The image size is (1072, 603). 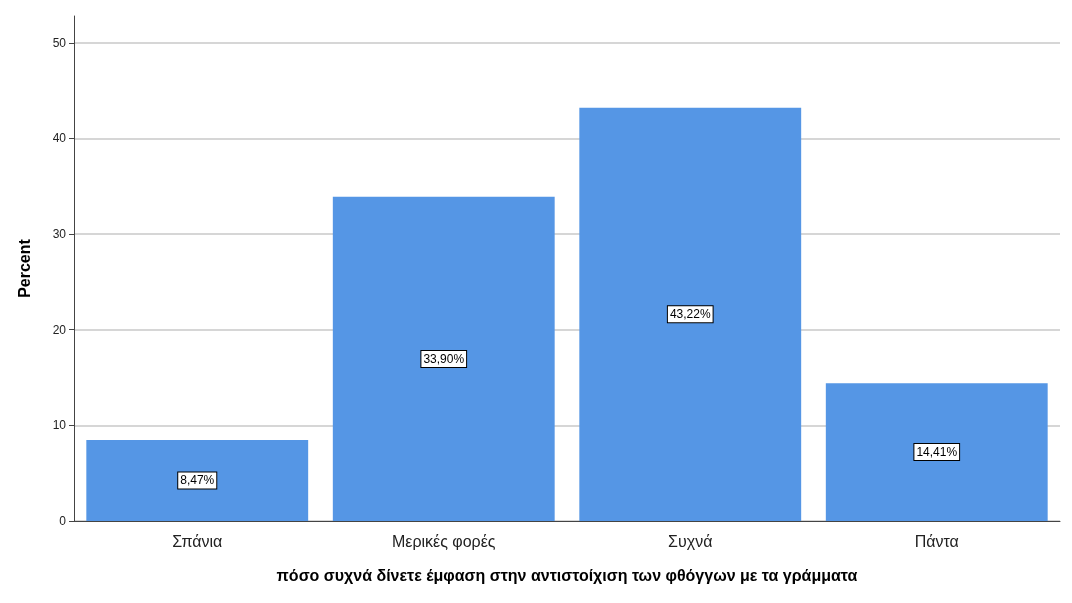 What do you see at coordinates (59, 329) in the screenshot?
I see `y-tick-label: 20` at bounding box center [59, 329].